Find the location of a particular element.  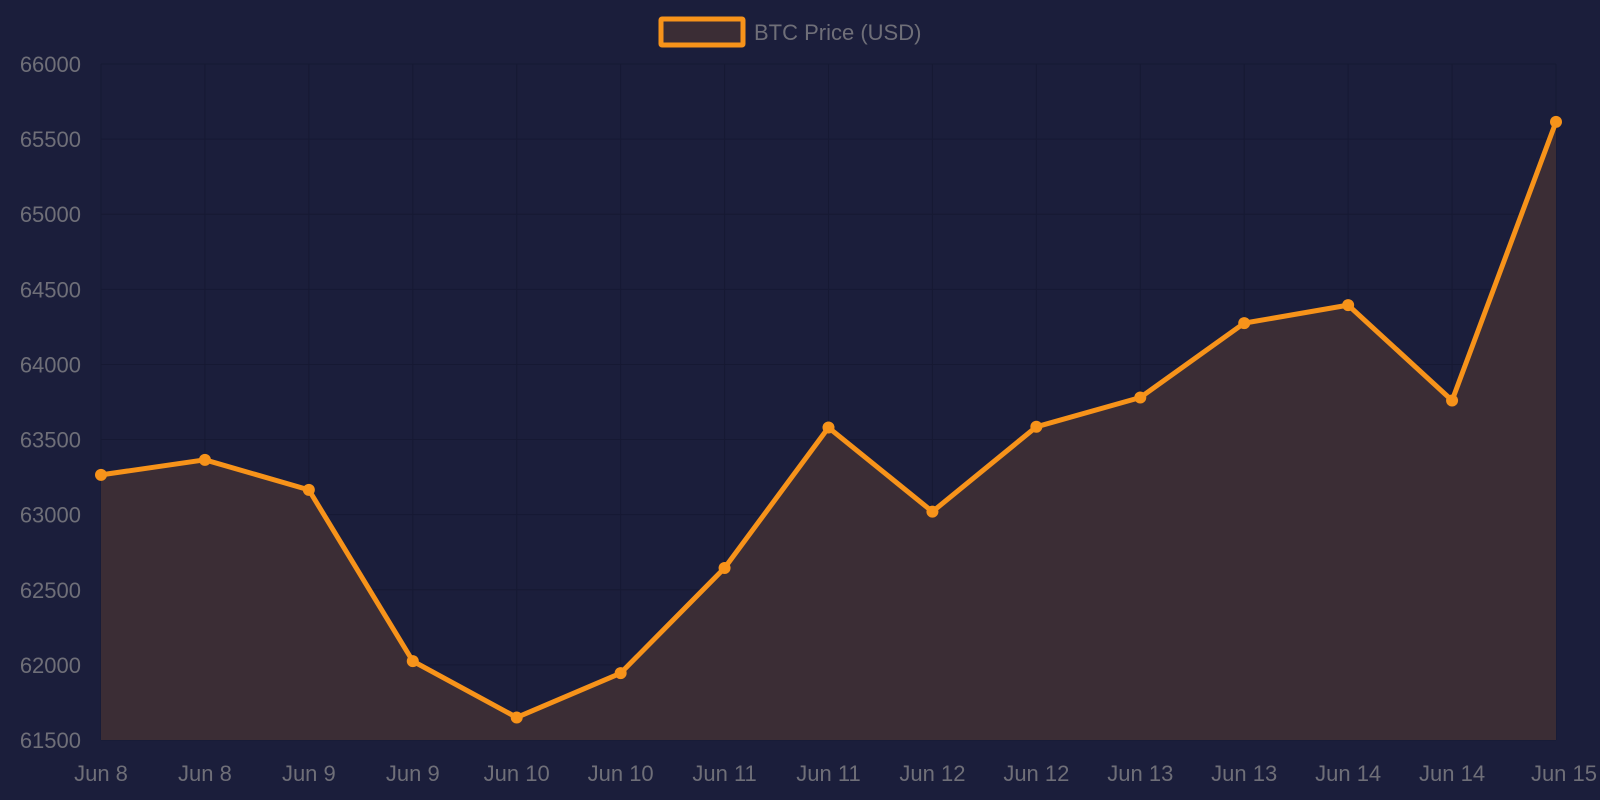

legend-label: BTC Price (USD) is located at coordinates (837, 32).